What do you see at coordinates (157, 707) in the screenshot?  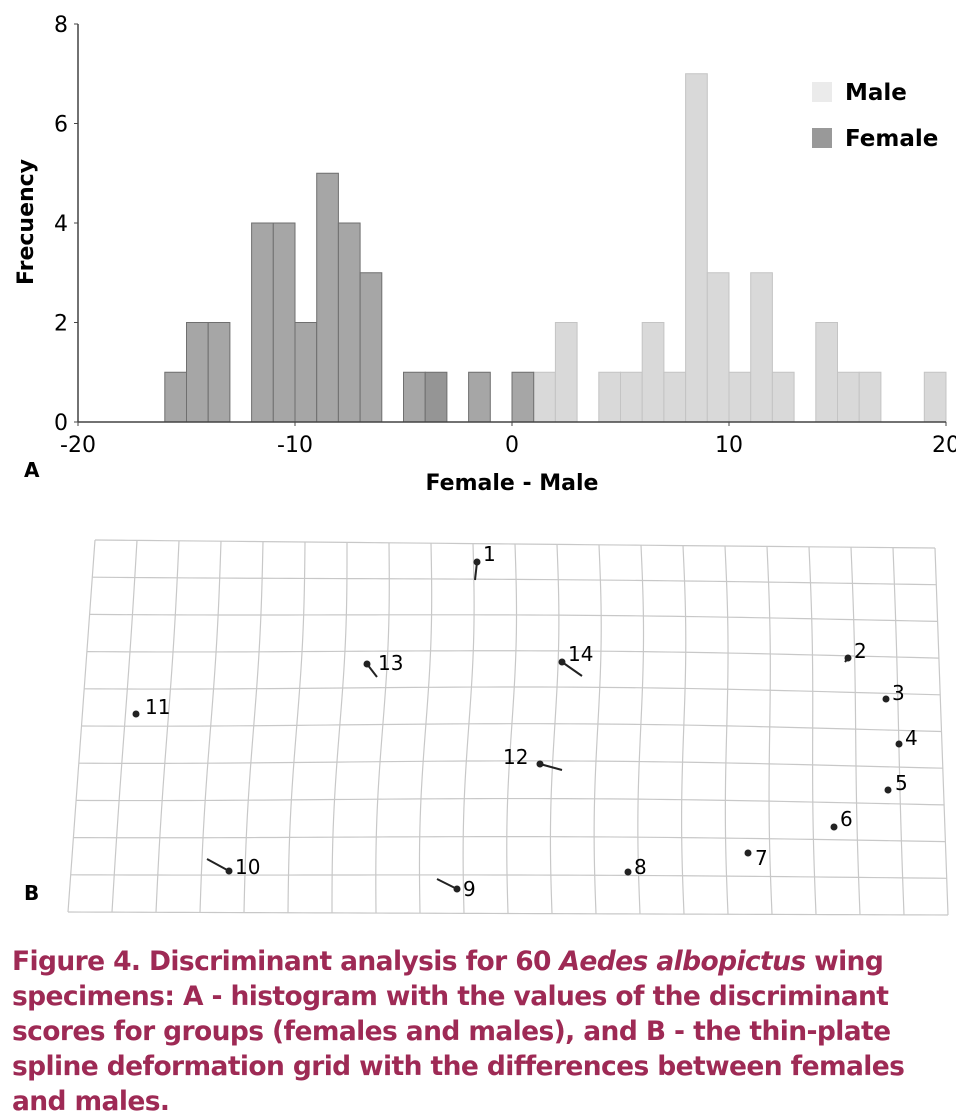 I see `landmark-label: 11` at bounding box center [157, 707].